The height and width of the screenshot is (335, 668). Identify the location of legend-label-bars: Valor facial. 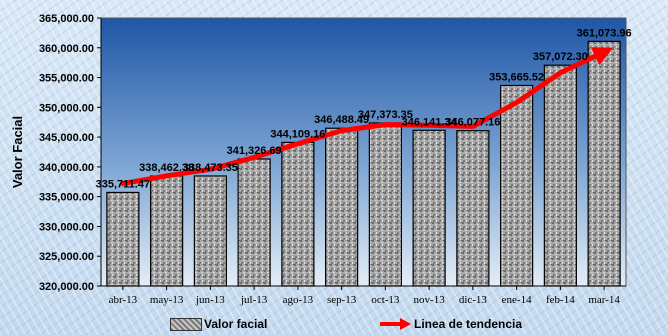
(235, 324).